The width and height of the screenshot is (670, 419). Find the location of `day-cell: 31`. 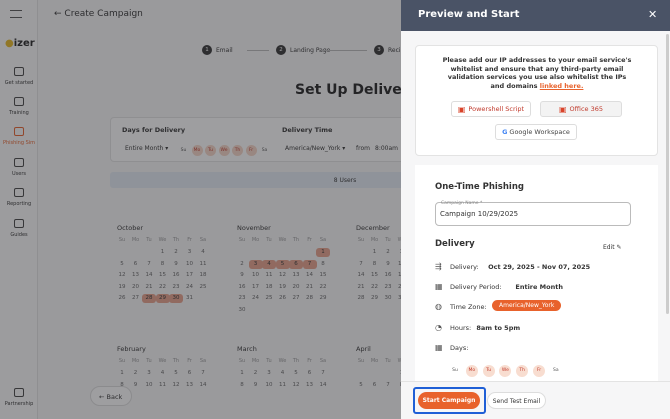

day-cell: 31 is located at coordinates (189, 298).